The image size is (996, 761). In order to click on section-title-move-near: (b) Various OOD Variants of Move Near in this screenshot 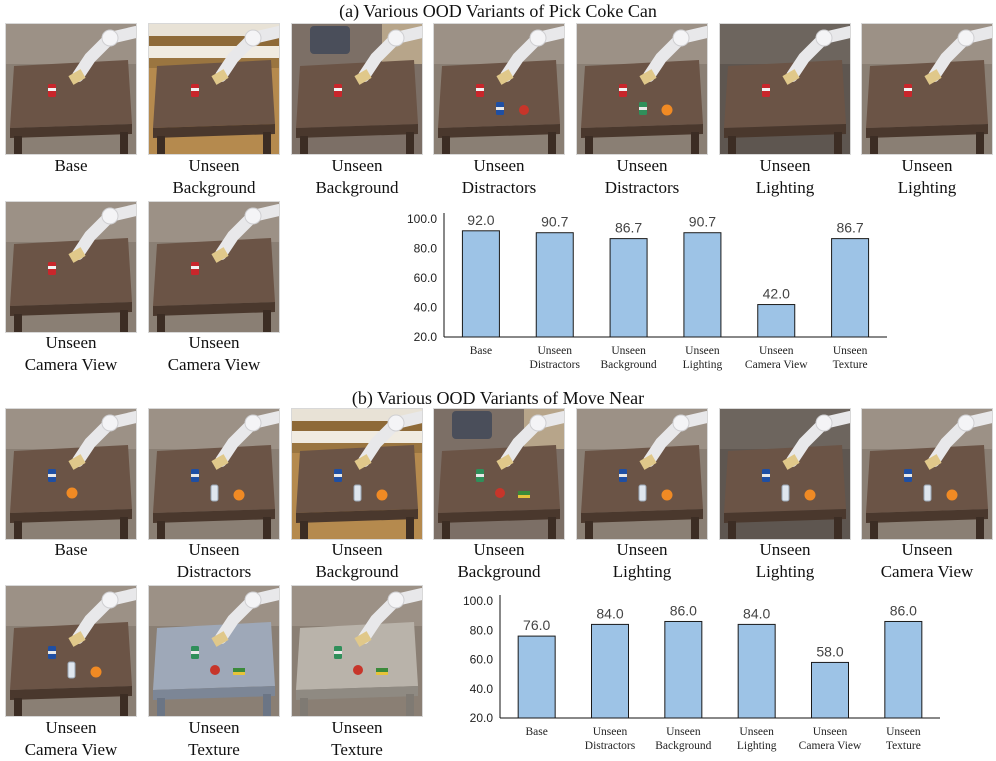, I will do `click(498, 398)`.